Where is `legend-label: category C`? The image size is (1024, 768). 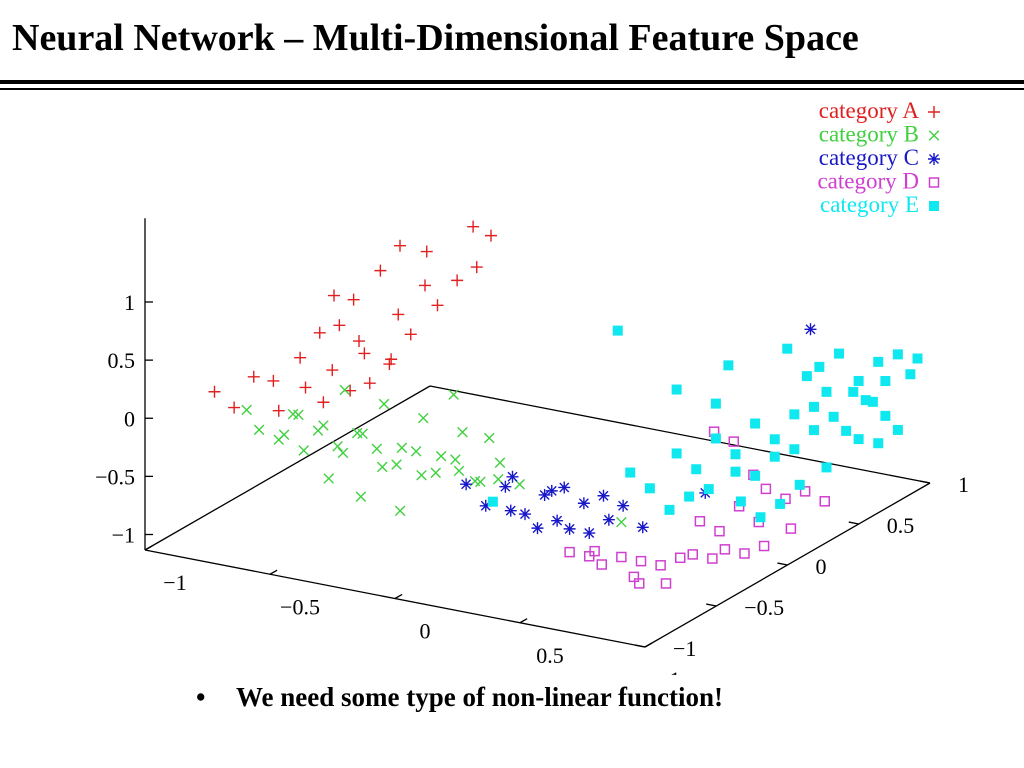 legend-label: category C is located at coordinates (869, 157).